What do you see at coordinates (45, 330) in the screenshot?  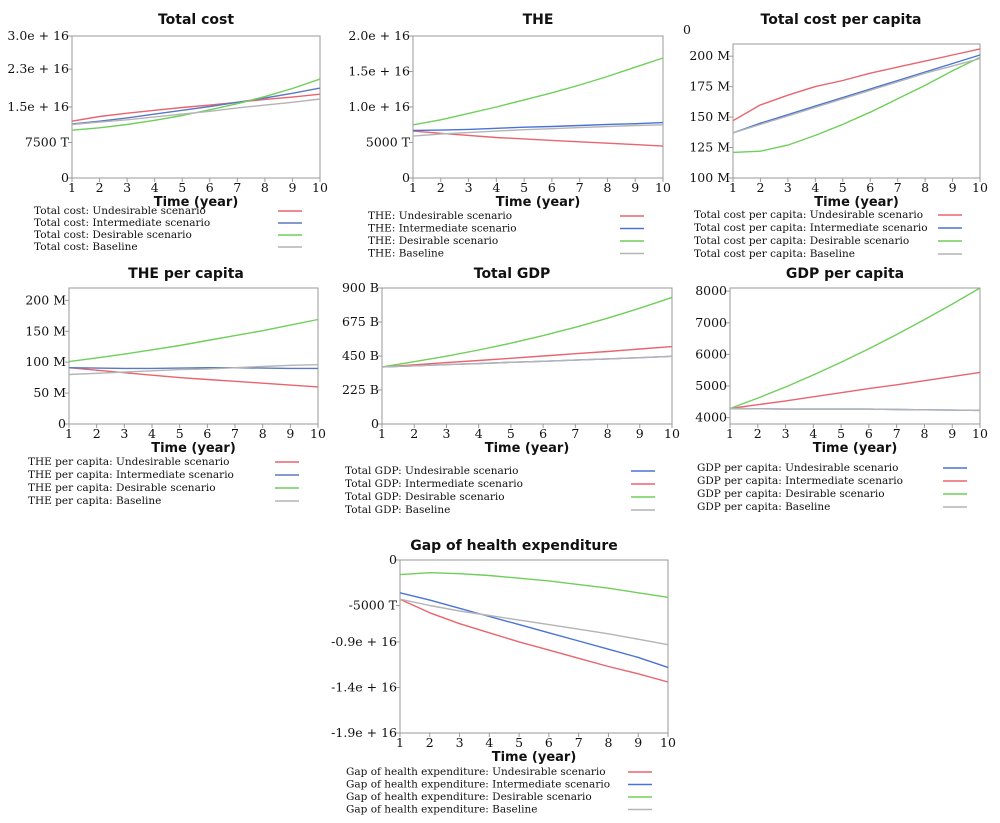 I see `y-tick-label: 150 M` at bounding box center [45, 330].